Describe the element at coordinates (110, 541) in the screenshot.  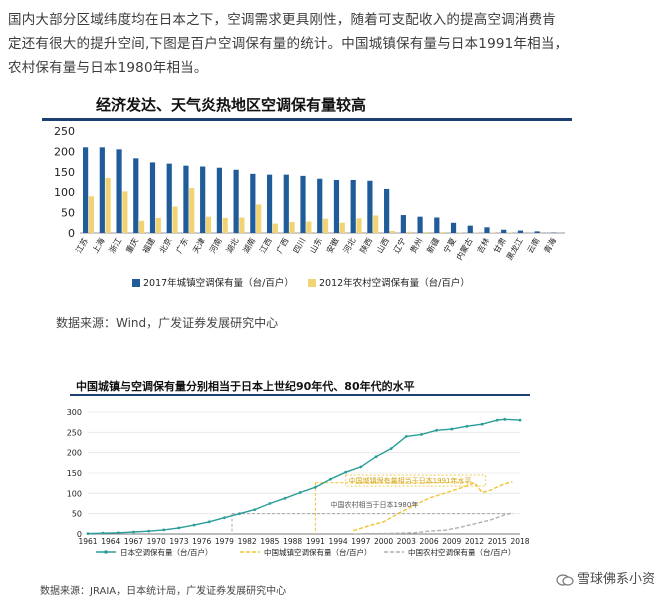
I see `x-tick-label: 1964` at that location.